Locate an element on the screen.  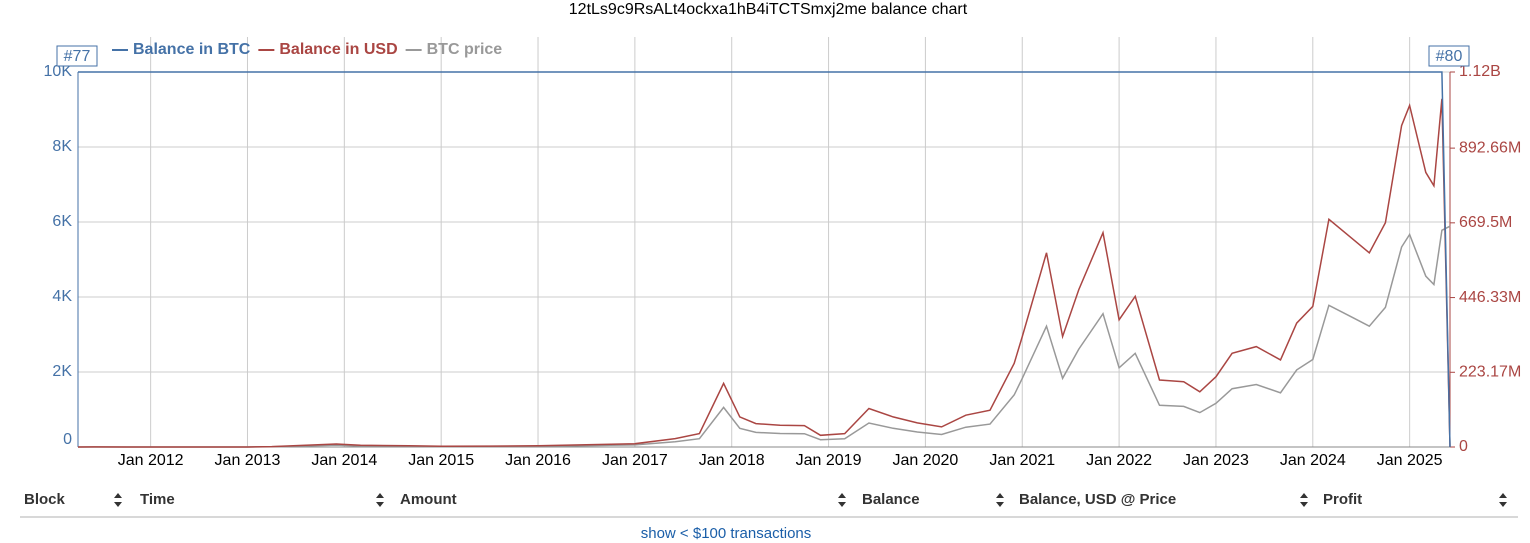
x-tick-label: Jan 2017 is located at coordinates (635, 460).